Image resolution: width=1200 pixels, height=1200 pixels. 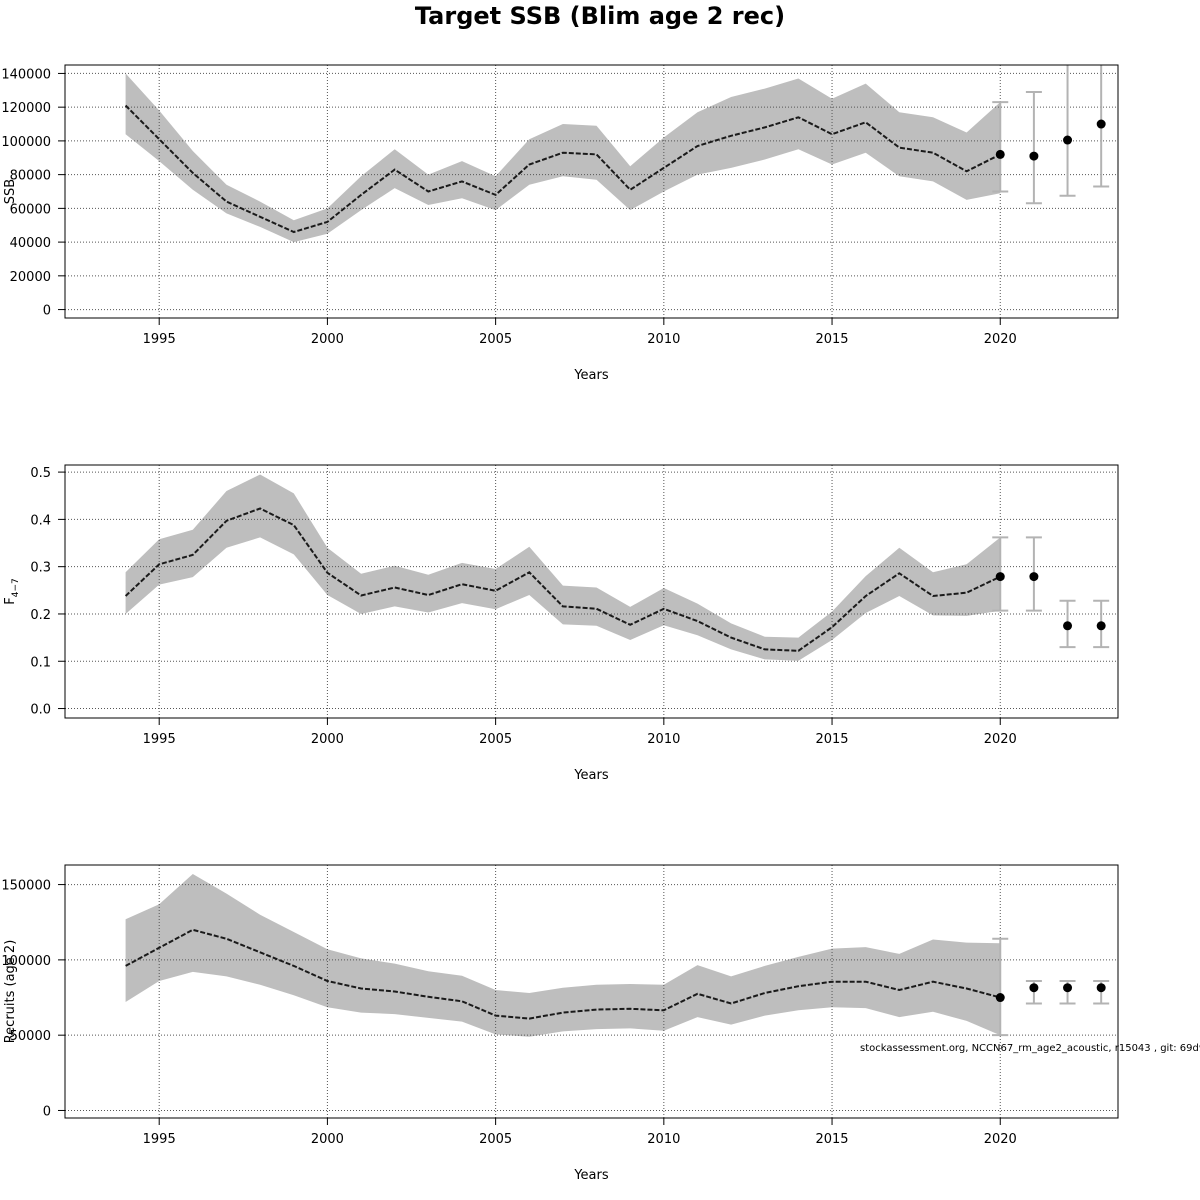 I want to click on y-tick-label: 0.1, so click(x=40, y=662).